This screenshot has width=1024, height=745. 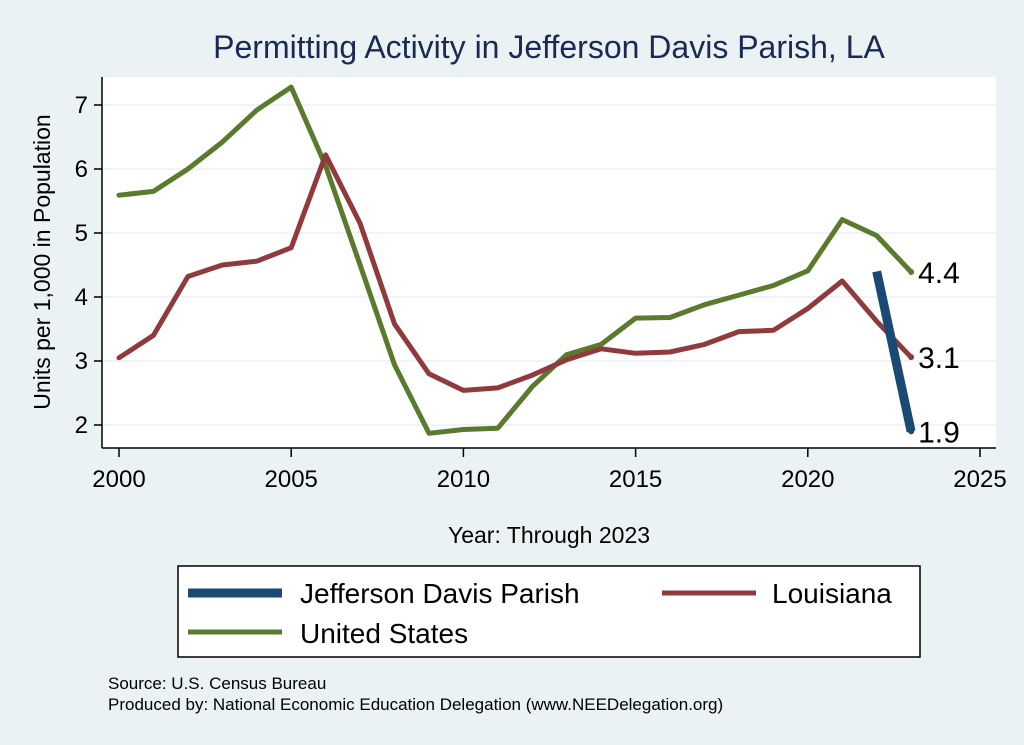 What do you see at coordinates (81, 169) in the screenshot?
I see `y-tick-label: 6` at bounding box center [81, 169].